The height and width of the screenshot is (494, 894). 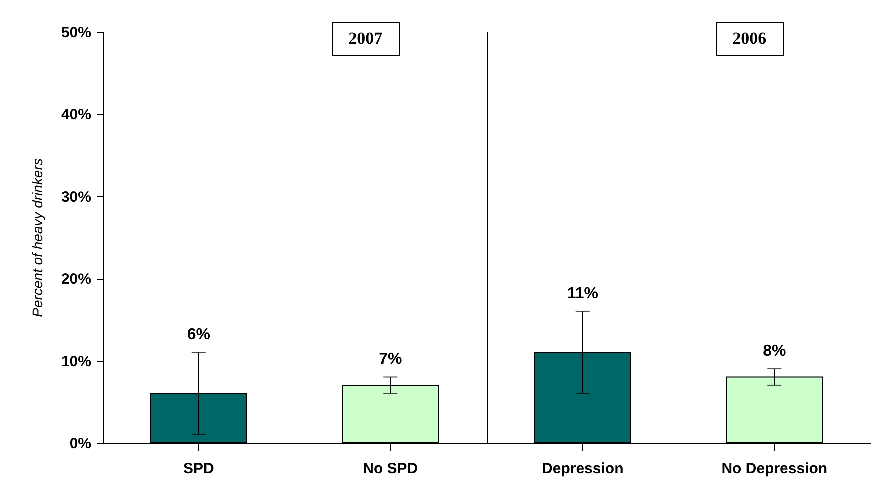 What do you see at coordinates (76, 197) in the screenshot?
I see `y-tick-label: 30%` at bounding box center [76, 197].